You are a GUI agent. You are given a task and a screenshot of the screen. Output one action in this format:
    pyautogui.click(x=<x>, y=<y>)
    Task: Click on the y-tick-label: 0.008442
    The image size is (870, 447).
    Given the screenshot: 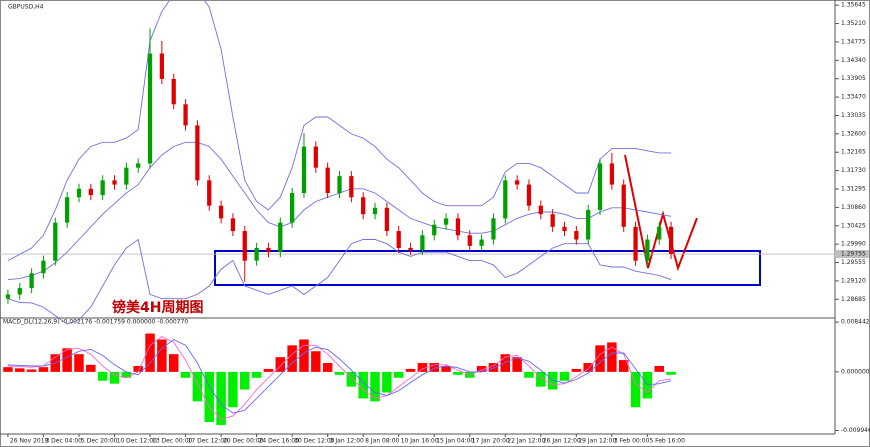 What is the action you would take?
    pyautogui.click(x=855, y=322)
    